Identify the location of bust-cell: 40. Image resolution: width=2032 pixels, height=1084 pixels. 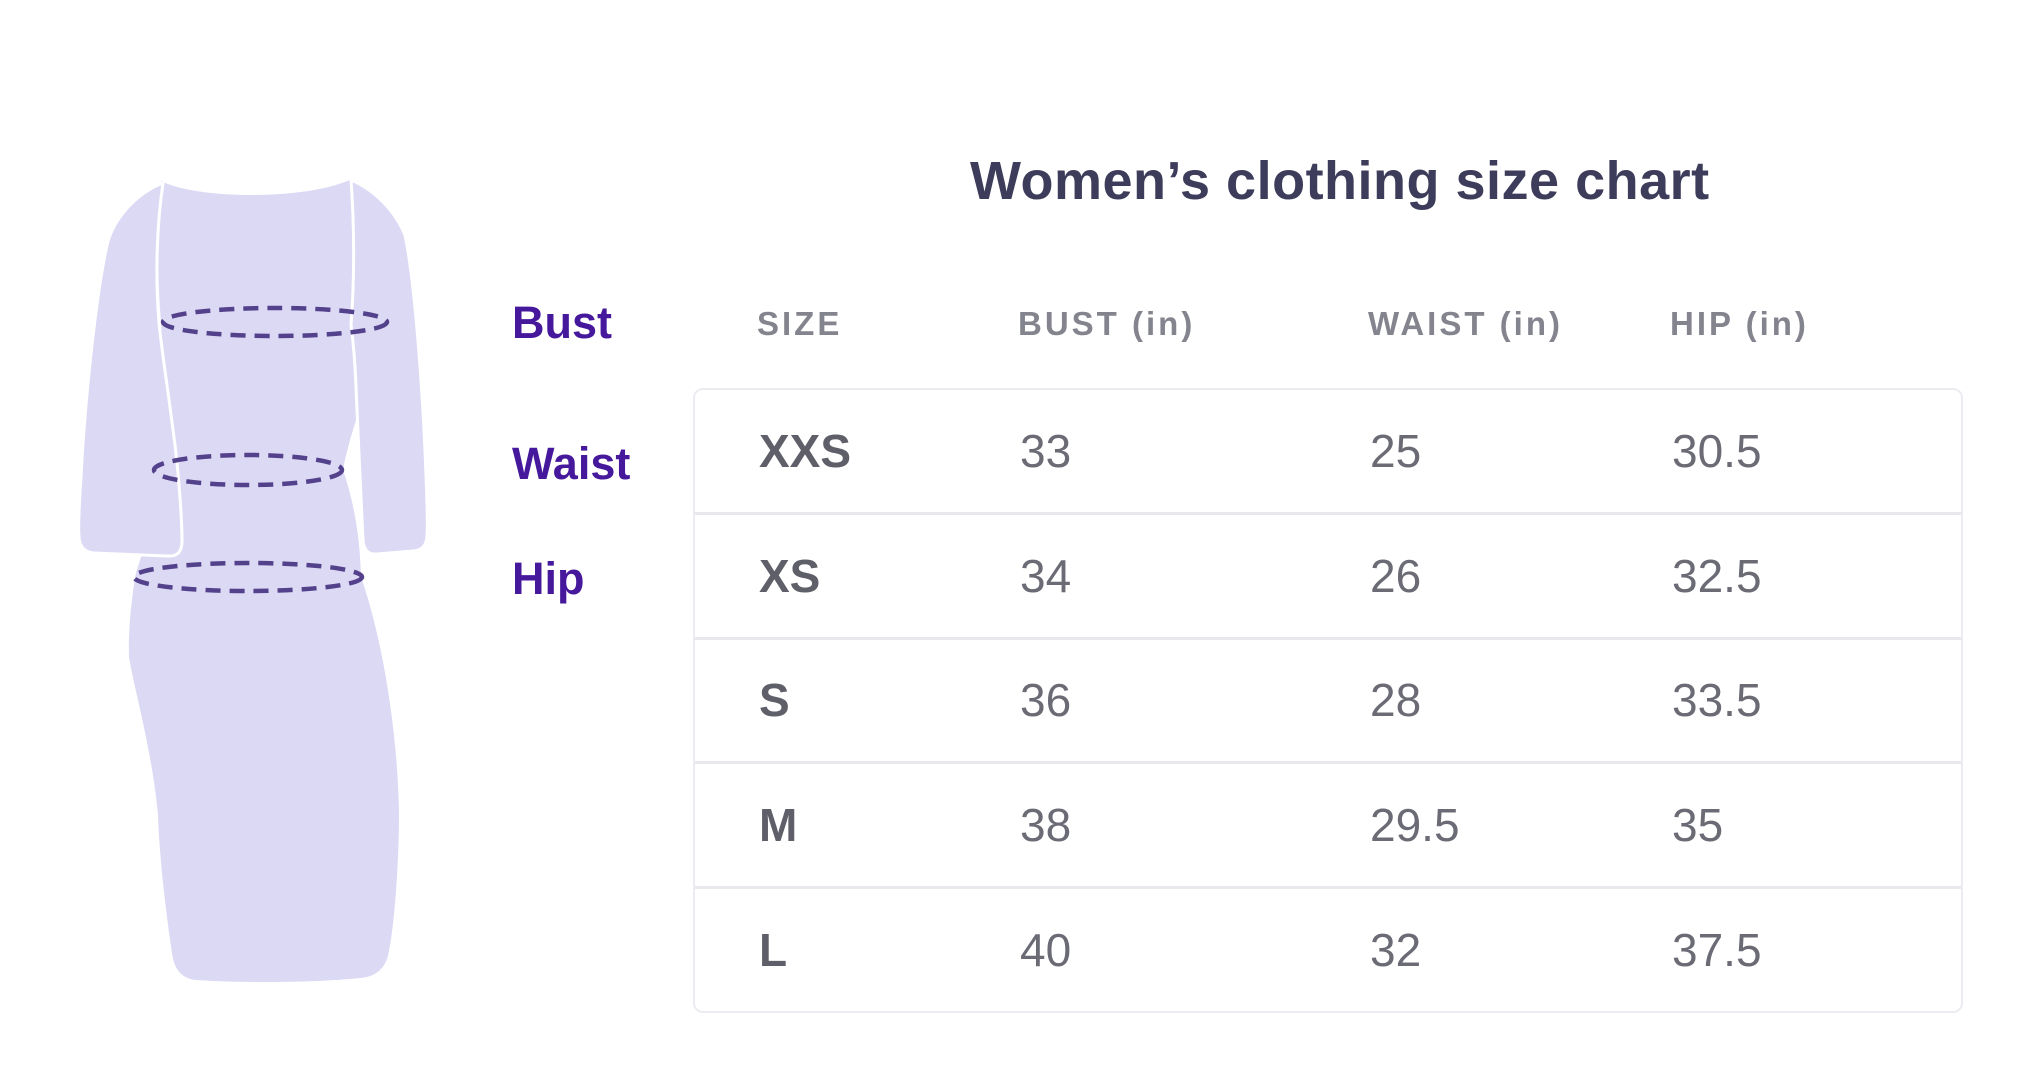
(1046, 950).